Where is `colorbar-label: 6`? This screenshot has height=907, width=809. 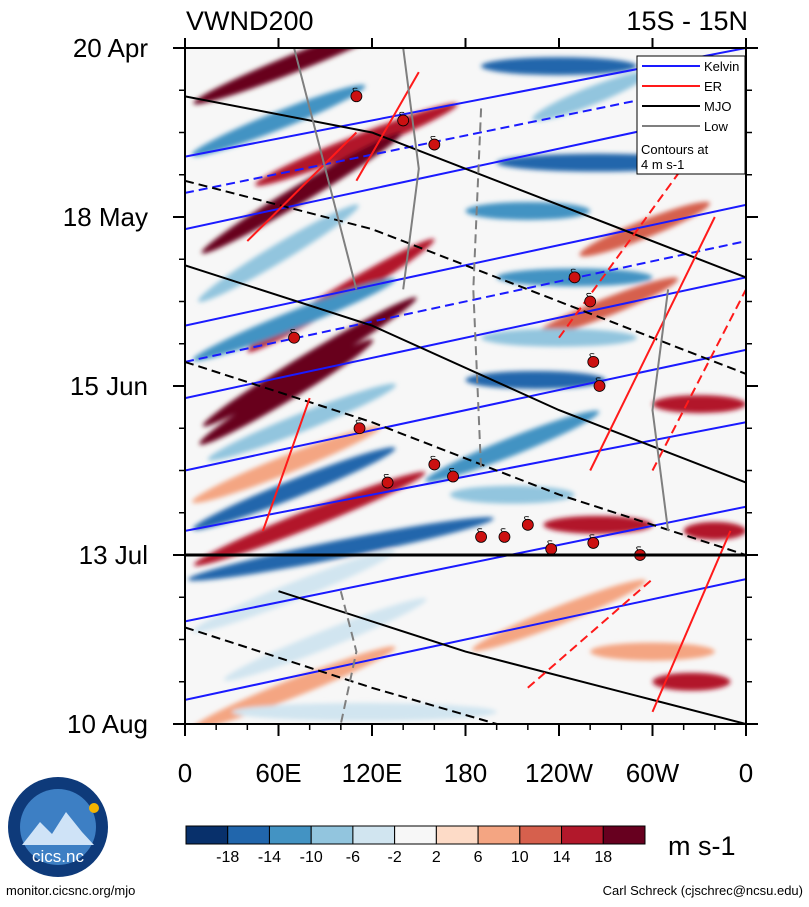 colorbar-label: 6 is located at coordinates (478, 857).